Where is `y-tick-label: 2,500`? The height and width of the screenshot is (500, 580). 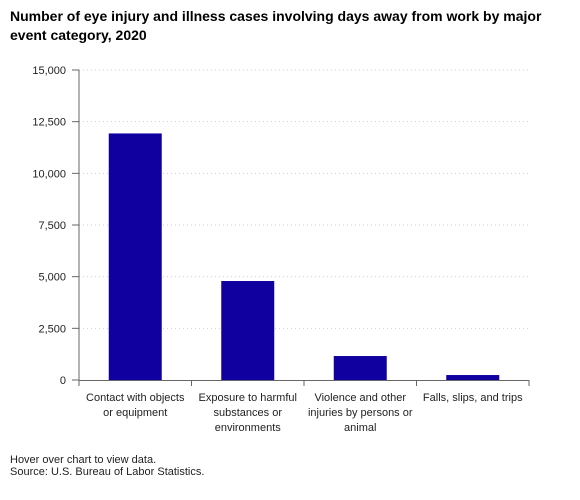
y-tick-label: 2,500 is located at coordinates (52, 329).